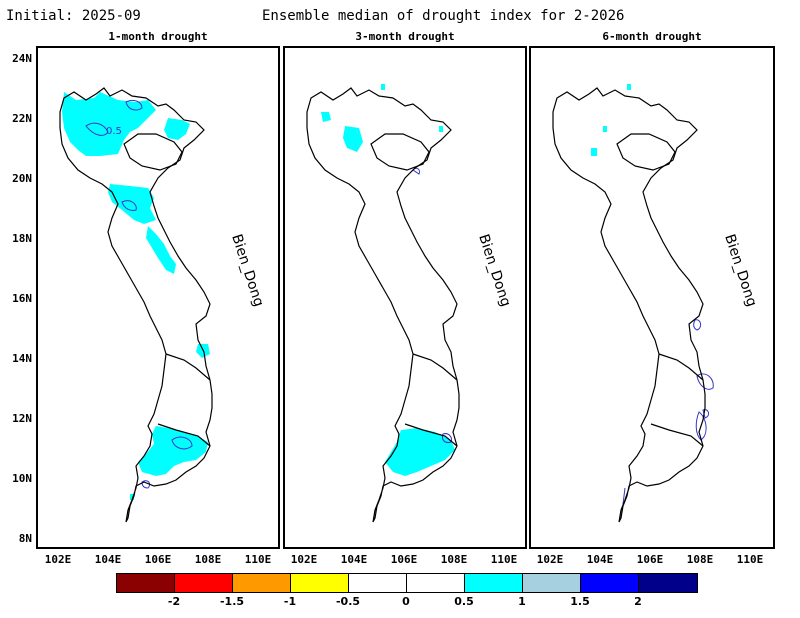 This screenshot has width=800, height=618. What do you see at coordinates (22, 478) in the screenshot?
I see `y-tick-10n: 10N` at bounding box center [22, 478].